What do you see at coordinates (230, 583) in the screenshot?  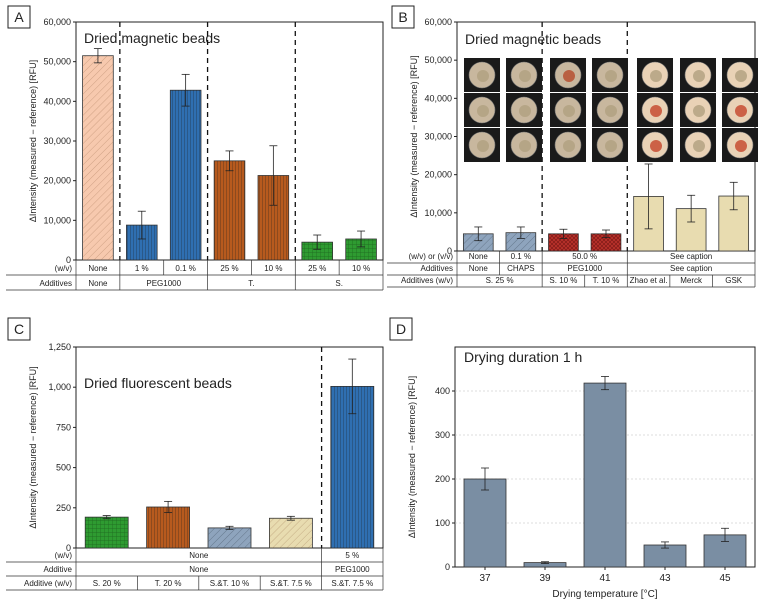 I see `table-cell: S.&T. 10 %` at bounding box center [230, 583].